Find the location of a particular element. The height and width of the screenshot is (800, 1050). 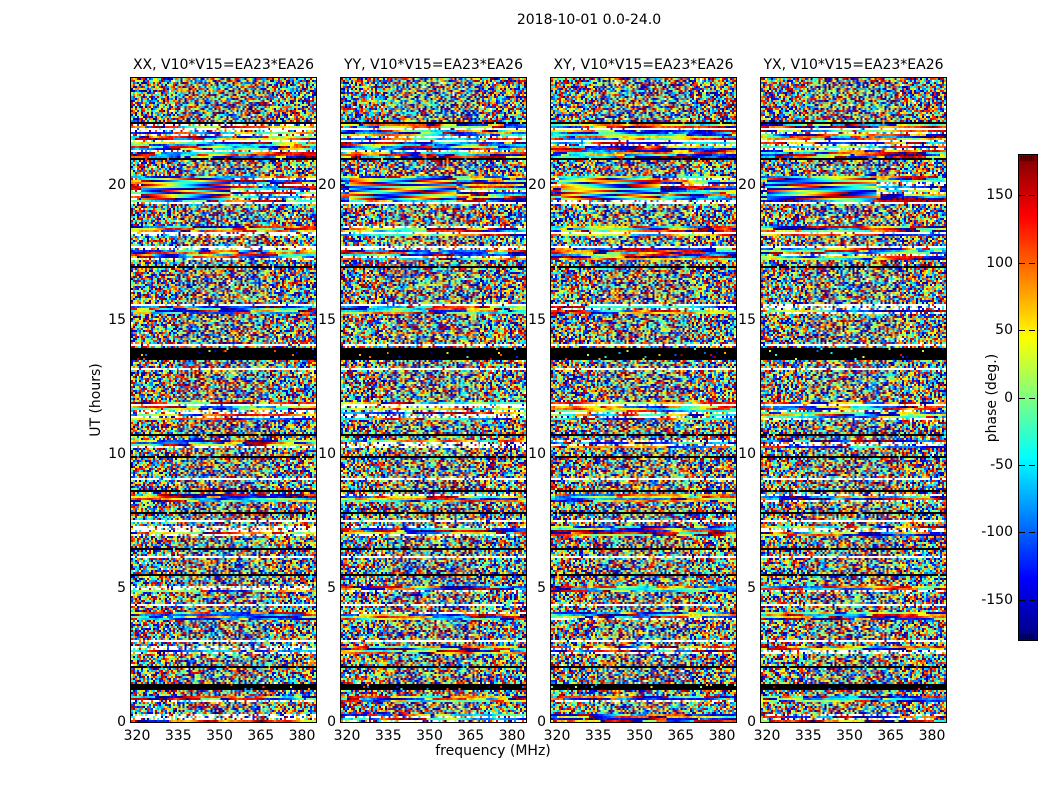

colorbar-frame is located at coordinates (1028, 397).